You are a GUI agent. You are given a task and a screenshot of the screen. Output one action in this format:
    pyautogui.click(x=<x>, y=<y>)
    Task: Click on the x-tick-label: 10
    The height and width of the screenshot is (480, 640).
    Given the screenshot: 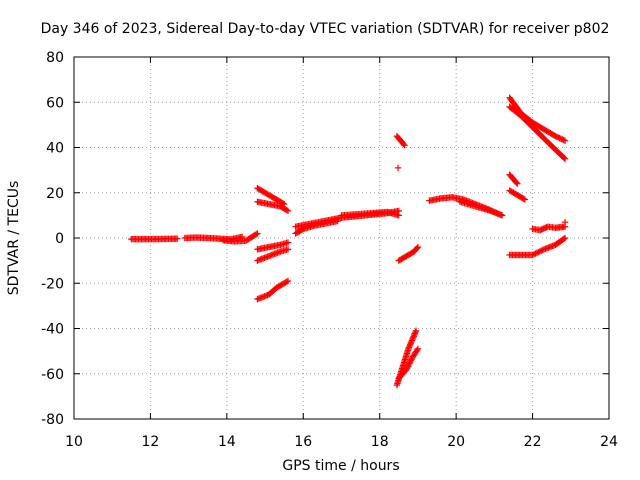 What is the action you would take?
    pyautogui.click(x=74, y=442)
    